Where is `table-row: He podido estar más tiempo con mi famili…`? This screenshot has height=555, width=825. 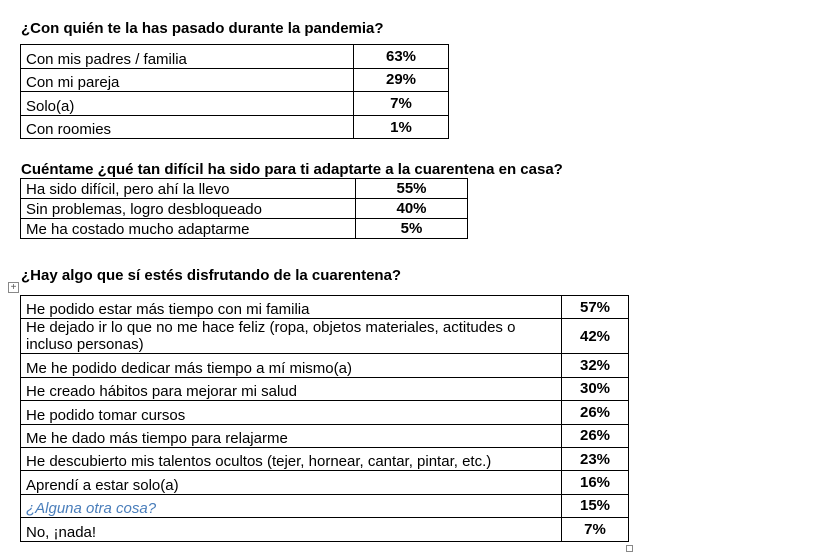
table-row: He podido estar más tiempo con mi famili… is located at coordinates (324, 307).